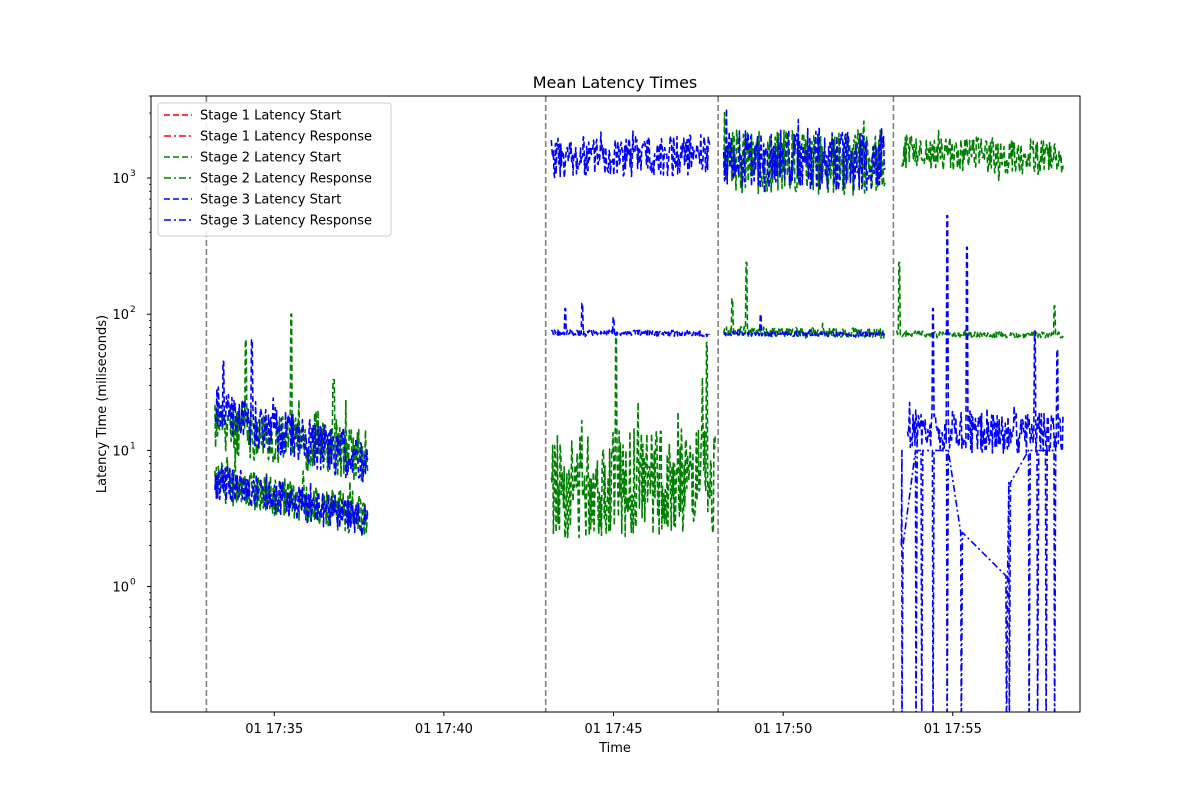  I want to click on y-tick-exponent-3: 3, so click(133, 174).